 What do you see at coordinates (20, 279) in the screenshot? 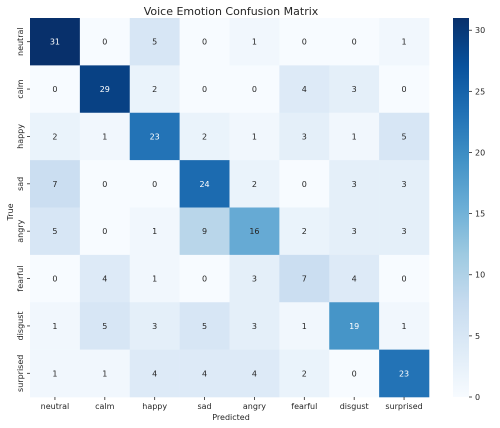
I see `y-tick-label: fearful` at bounding box center [20, 279].